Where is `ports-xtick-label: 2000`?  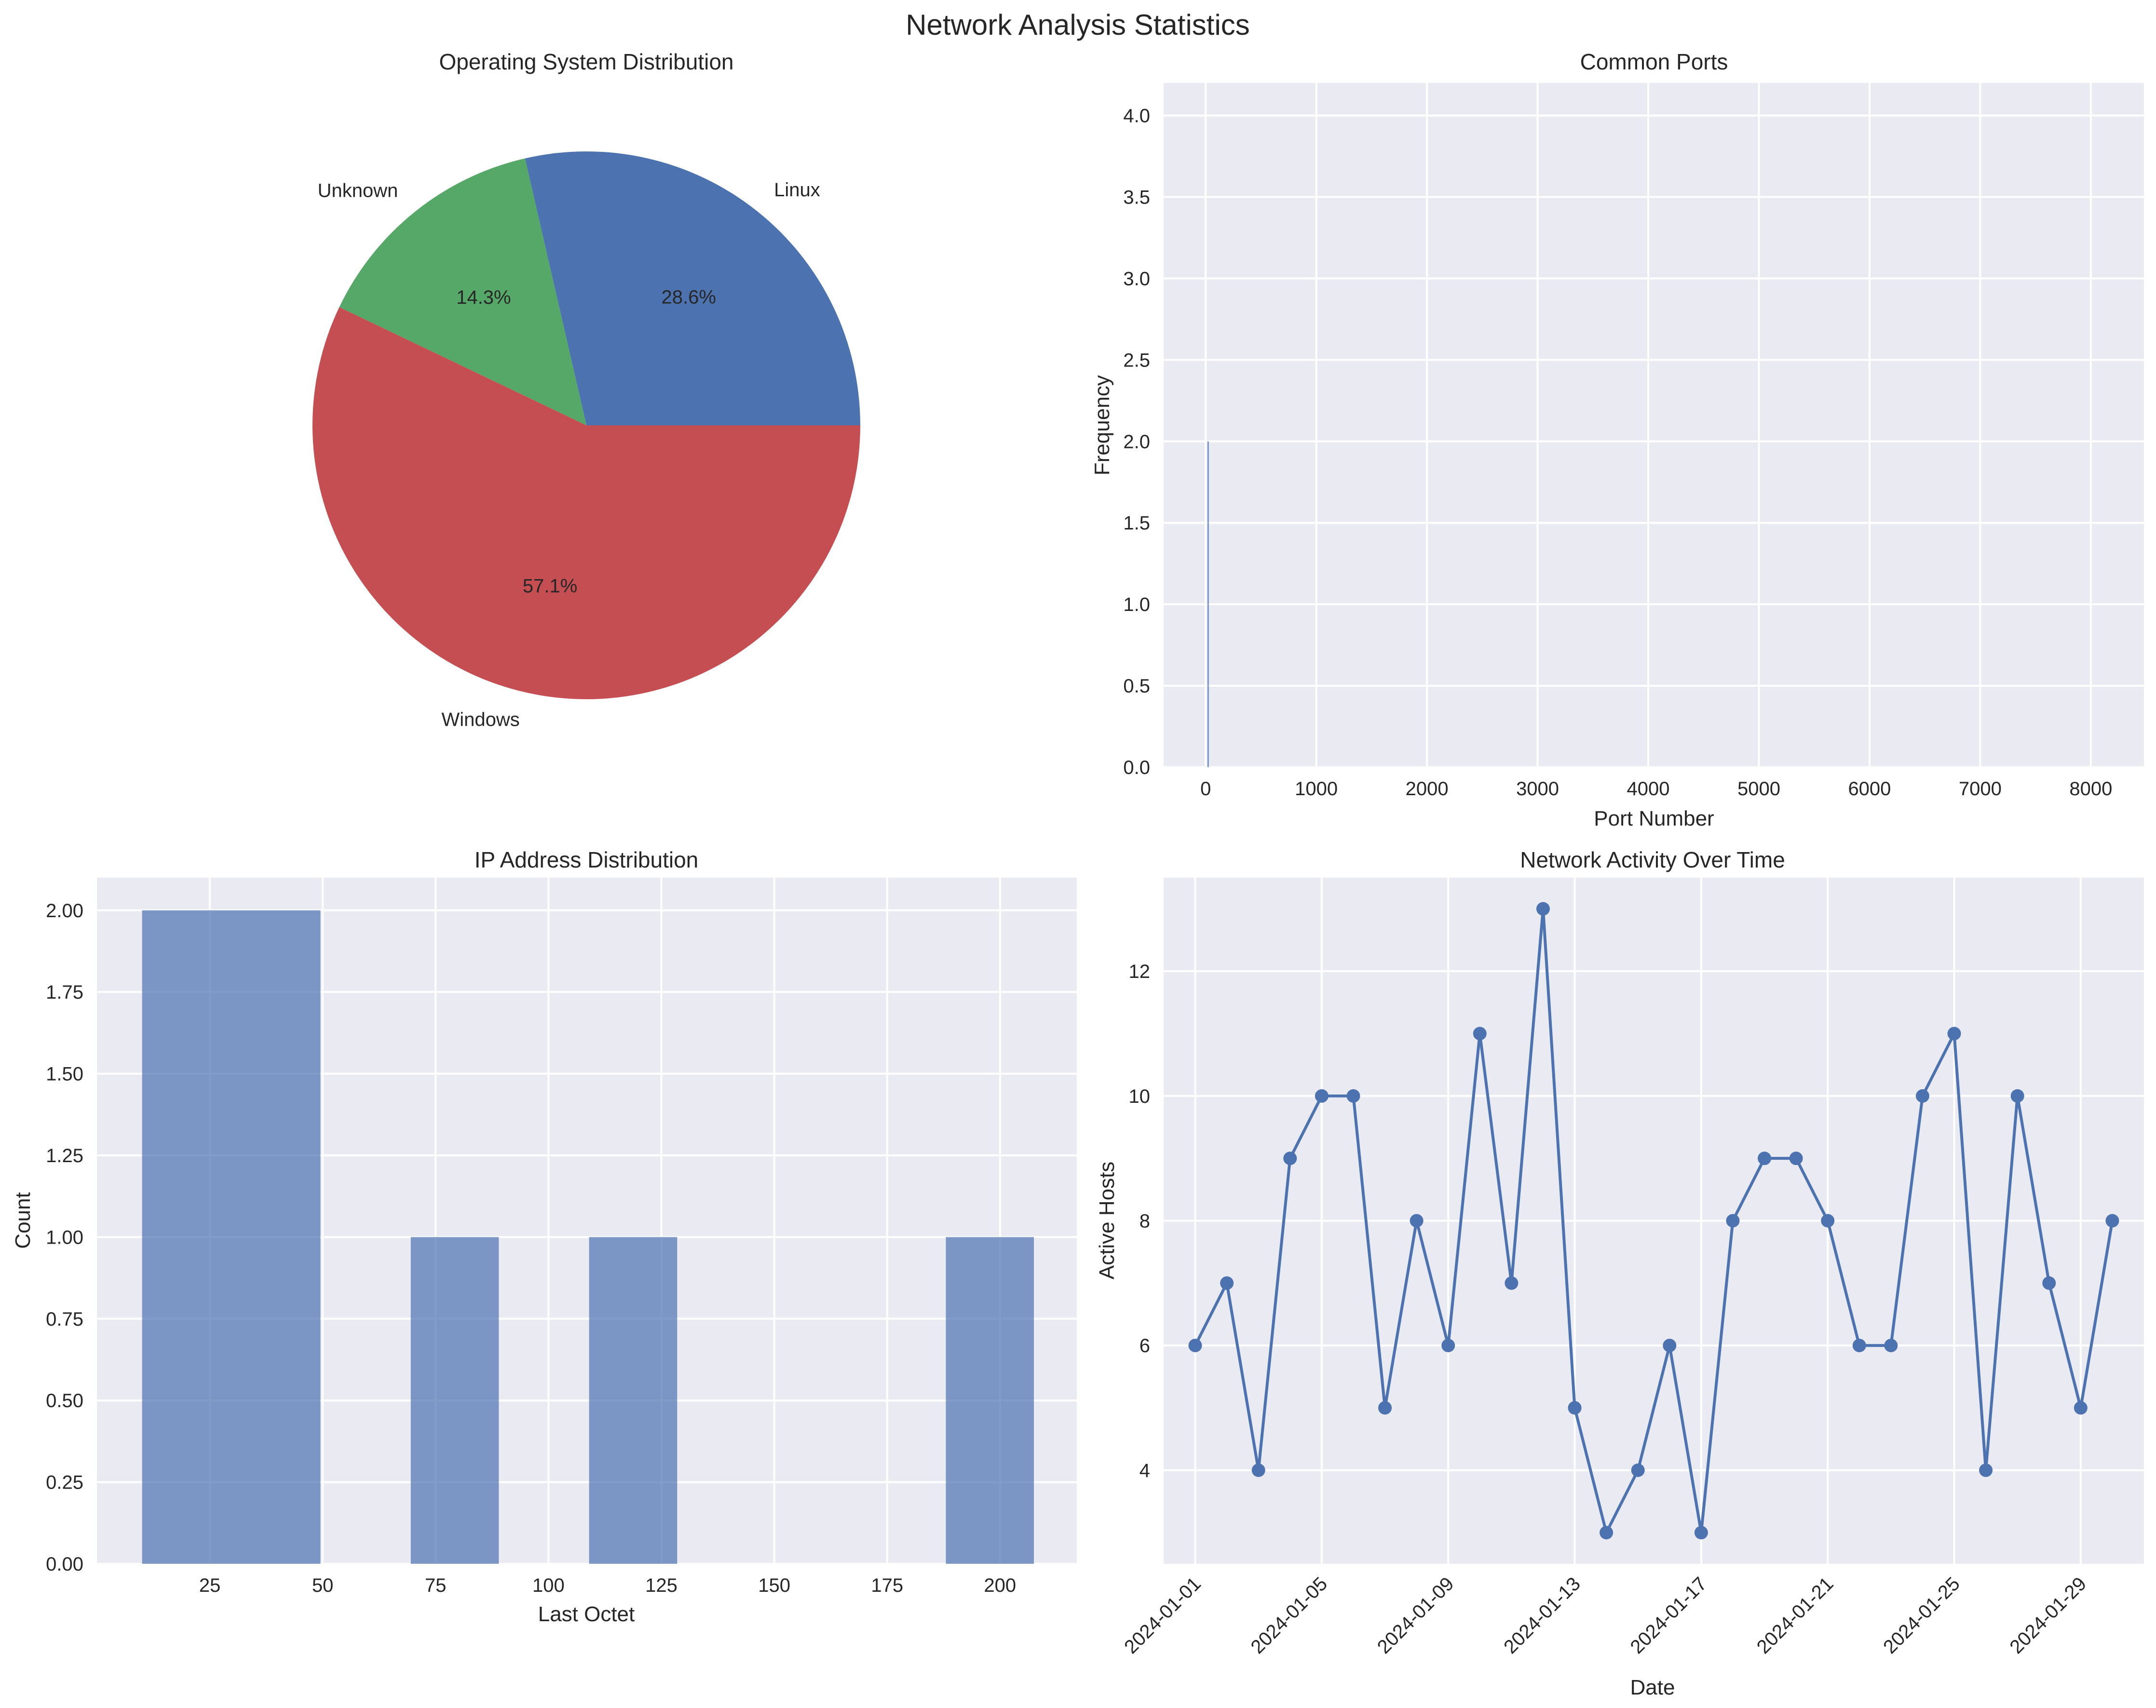
ports-xtick-label: 2000 is located at coordinates (1428, 789).